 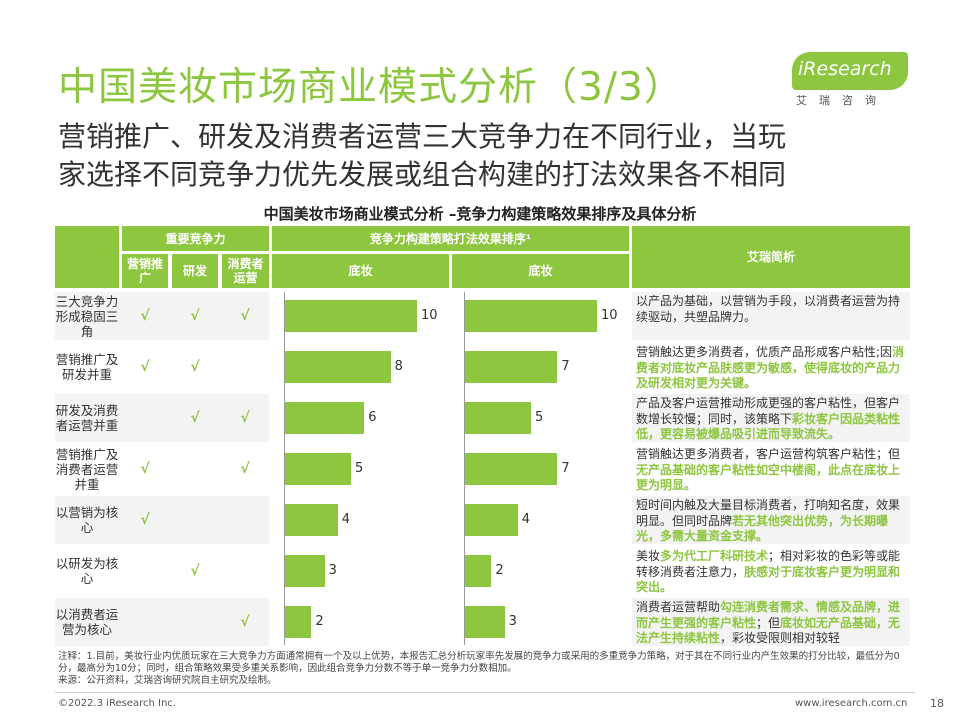 What do you see at coordinates (937, 703) in the screenshot?
I see `page-number: 18` at bounding box center [937, 703].